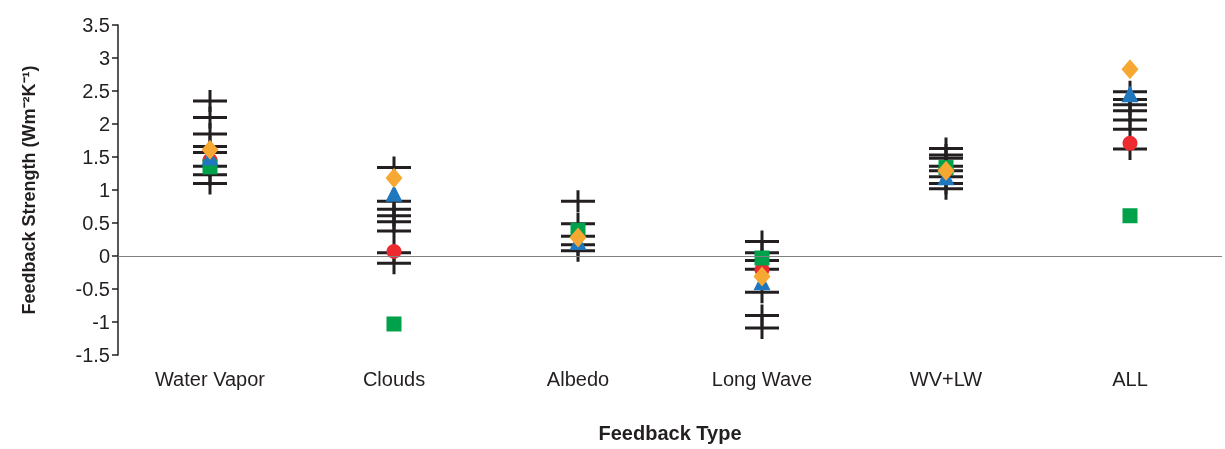 The width and height of the screenshot is (1225, 449). I want to click on y-tick-label: -1.5, so click(92, 355).